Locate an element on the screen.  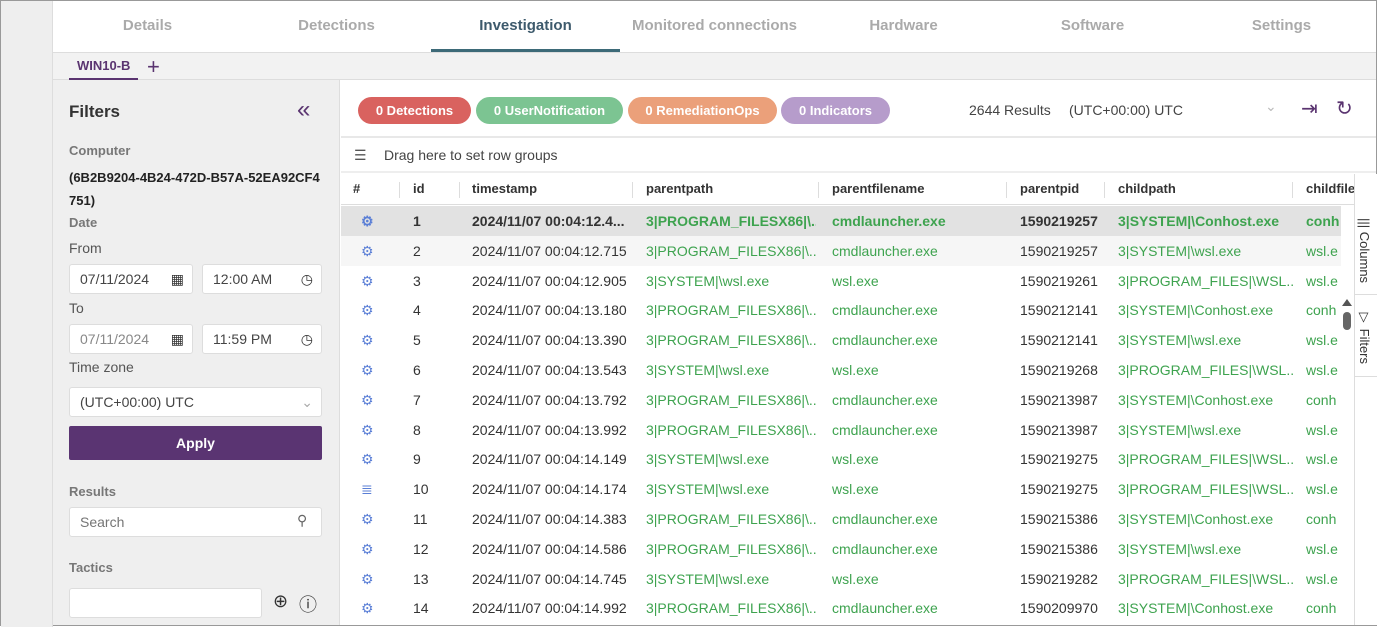
subtab-win10-b: WIN10-B is located at coordinates (104, 66).